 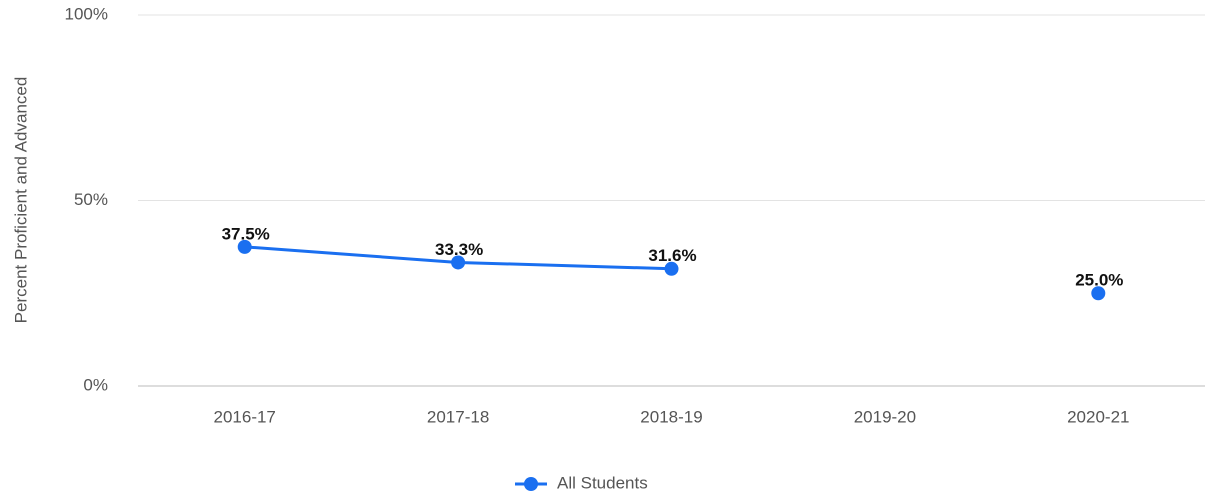 I want to click on legend-marker, so click(x=531, y=484).